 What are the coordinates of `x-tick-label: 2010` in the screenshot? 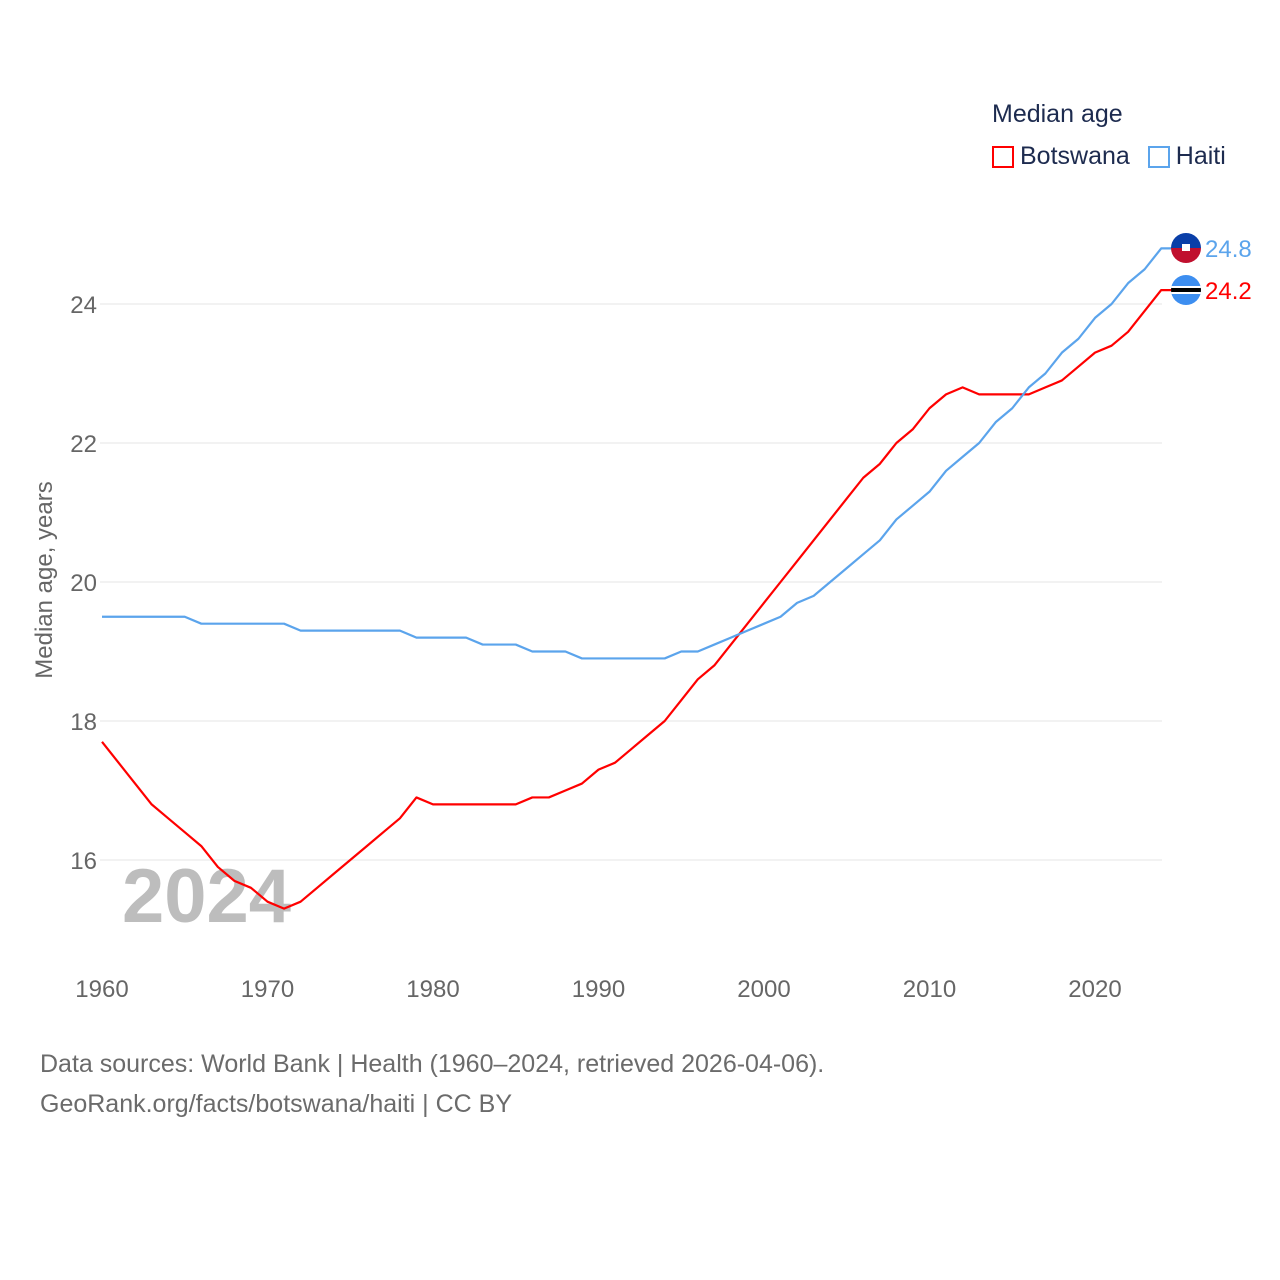 It's located at (929, 989).